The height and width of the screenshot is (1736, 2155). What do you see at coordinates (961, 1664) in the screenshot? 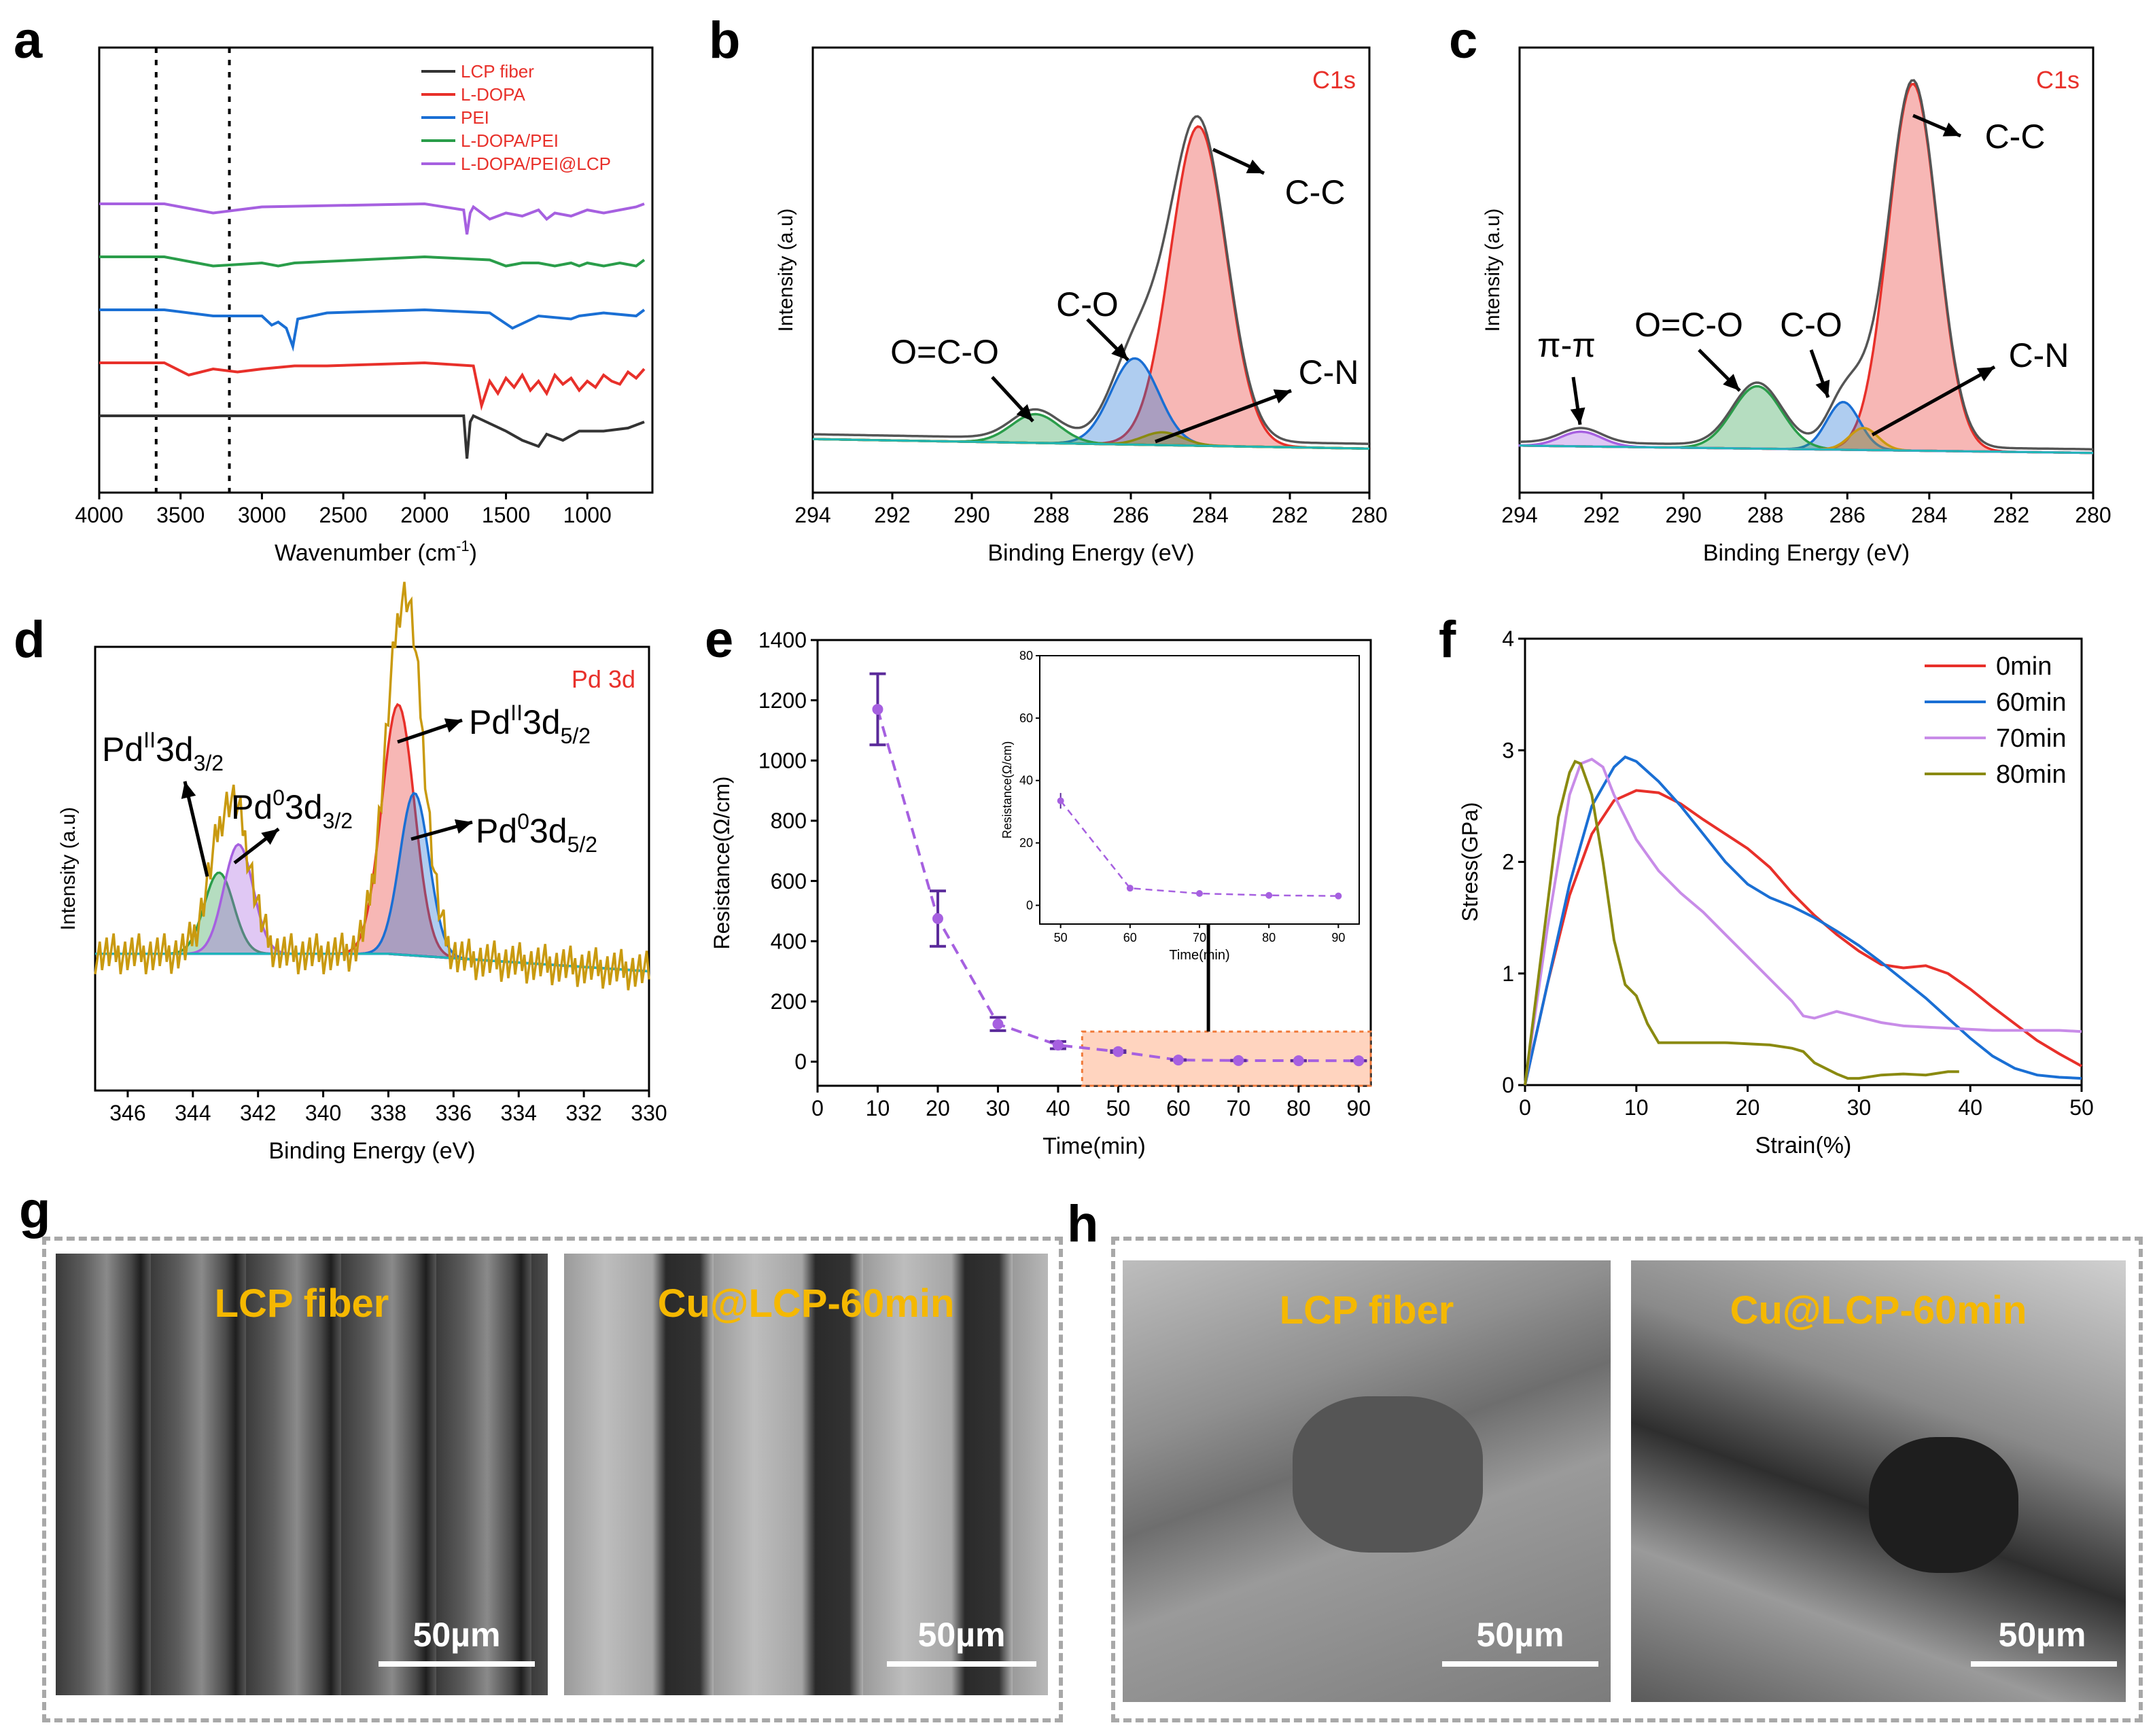
I see `scale-bar` at bounding box center [961, 1664].